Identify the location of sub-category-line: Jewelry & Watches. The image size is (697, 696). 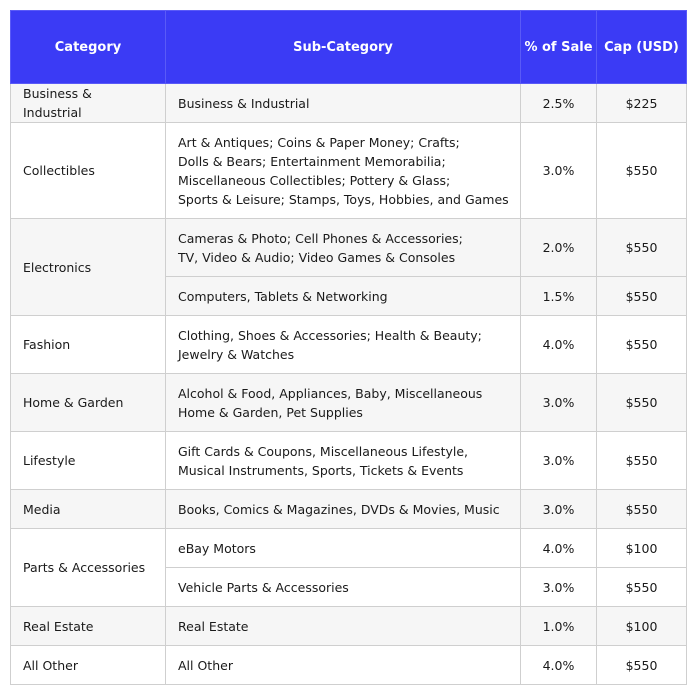
(236, 354).